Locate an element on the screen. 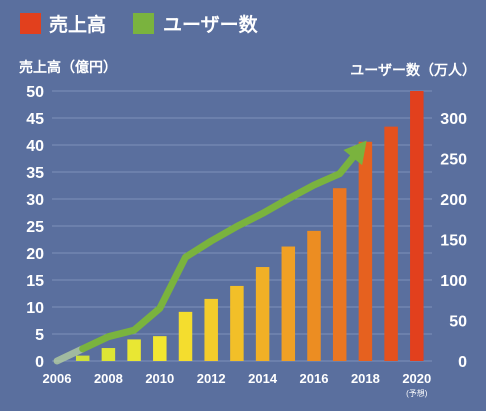 Image resolution: width=486 pixels, height=411 pixels. right-tick-label: 100 is located at coordinates (453, 281).